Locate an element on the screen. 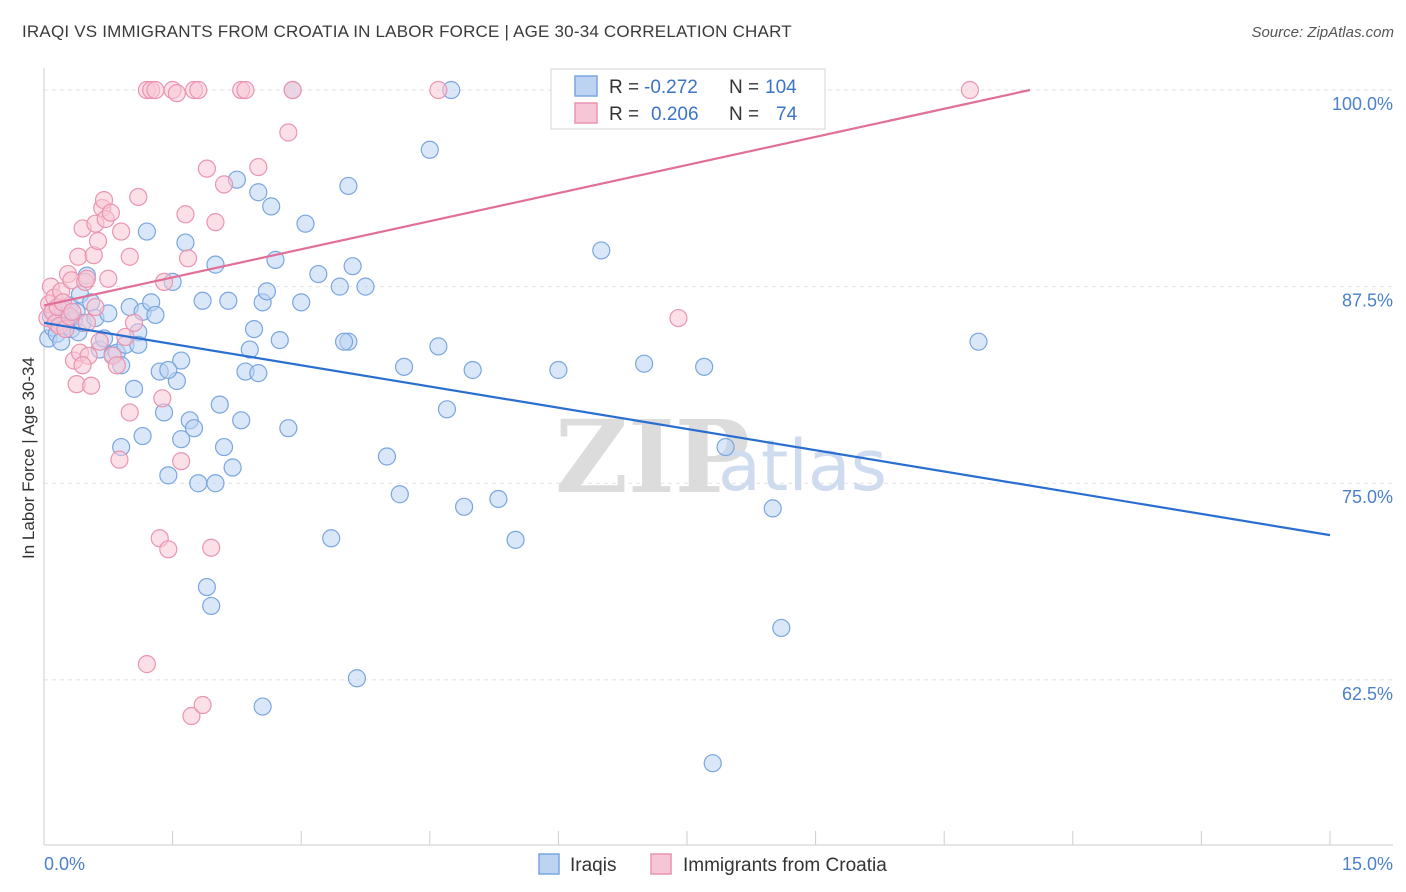 The height and width of the screenshot is (892, 1406). bottom-legend-label-iraqis: Iraqis is located at coordinates (593, 865).